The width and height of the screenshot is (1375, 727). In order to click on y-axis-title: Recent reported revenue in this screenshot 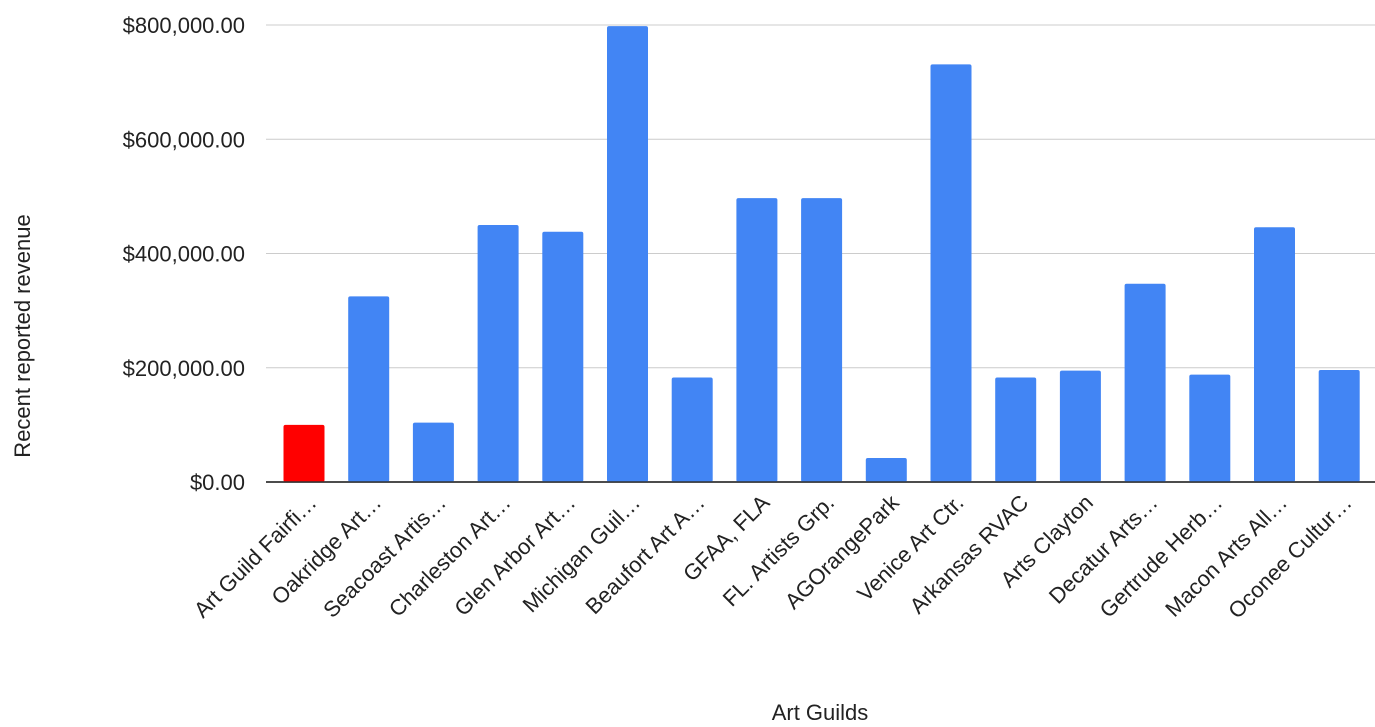, I will do `click(22, 335)`.